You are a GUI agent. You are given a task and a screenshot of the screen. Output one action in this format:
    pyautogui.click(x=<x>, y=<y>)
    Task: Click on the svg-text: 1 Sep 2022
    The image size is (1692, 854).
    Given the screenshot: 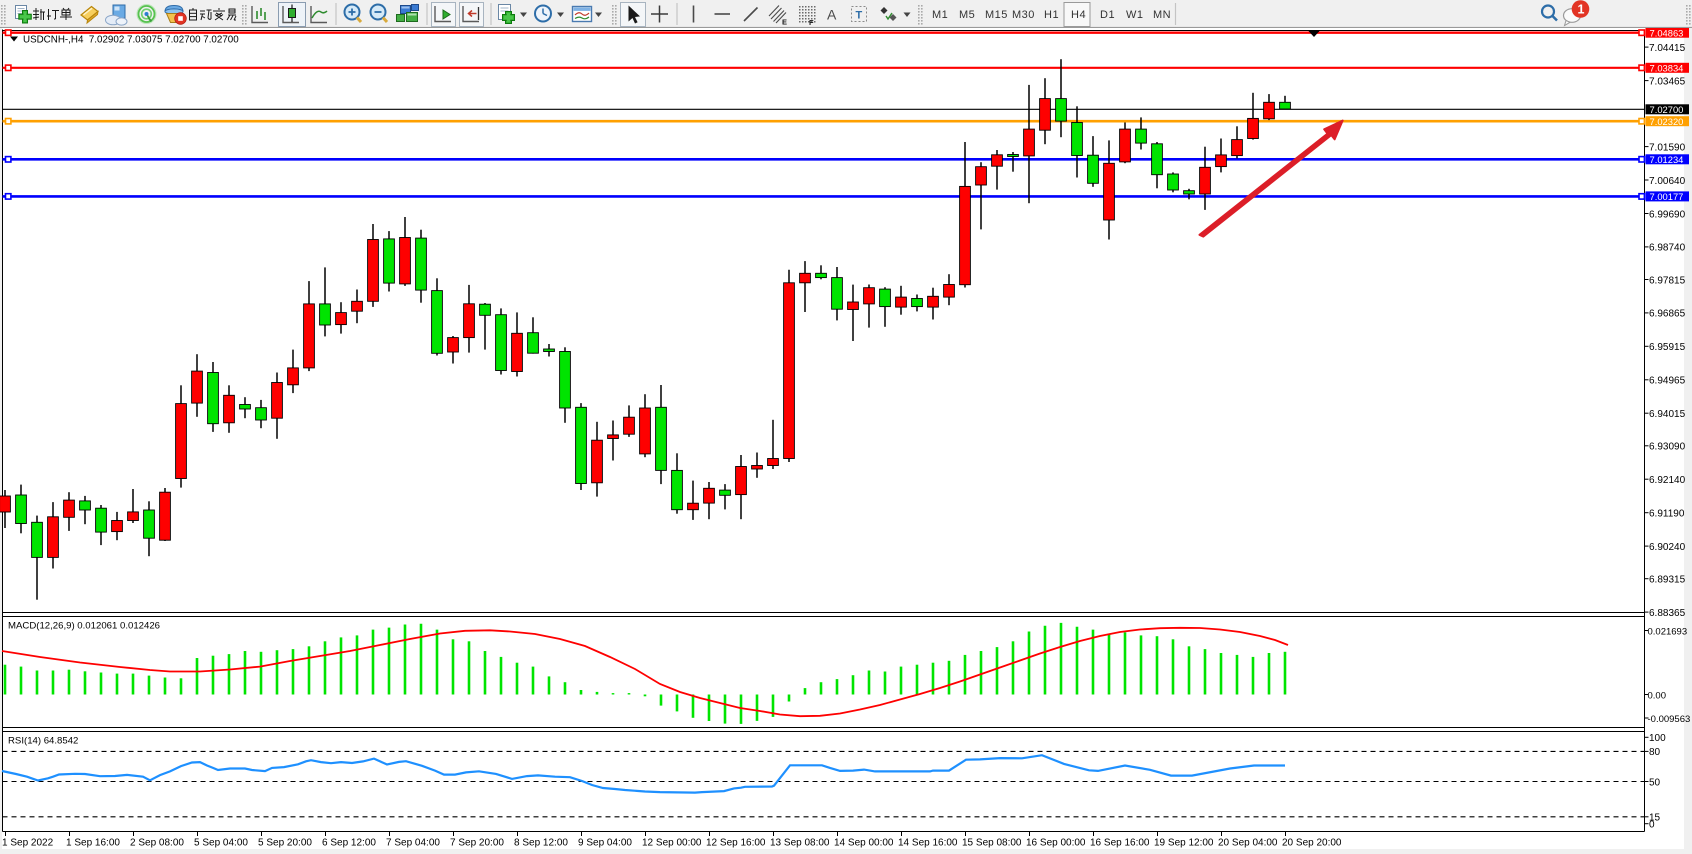 What is the action you would take?
    pyautogui.click(x=28, y=843)
    